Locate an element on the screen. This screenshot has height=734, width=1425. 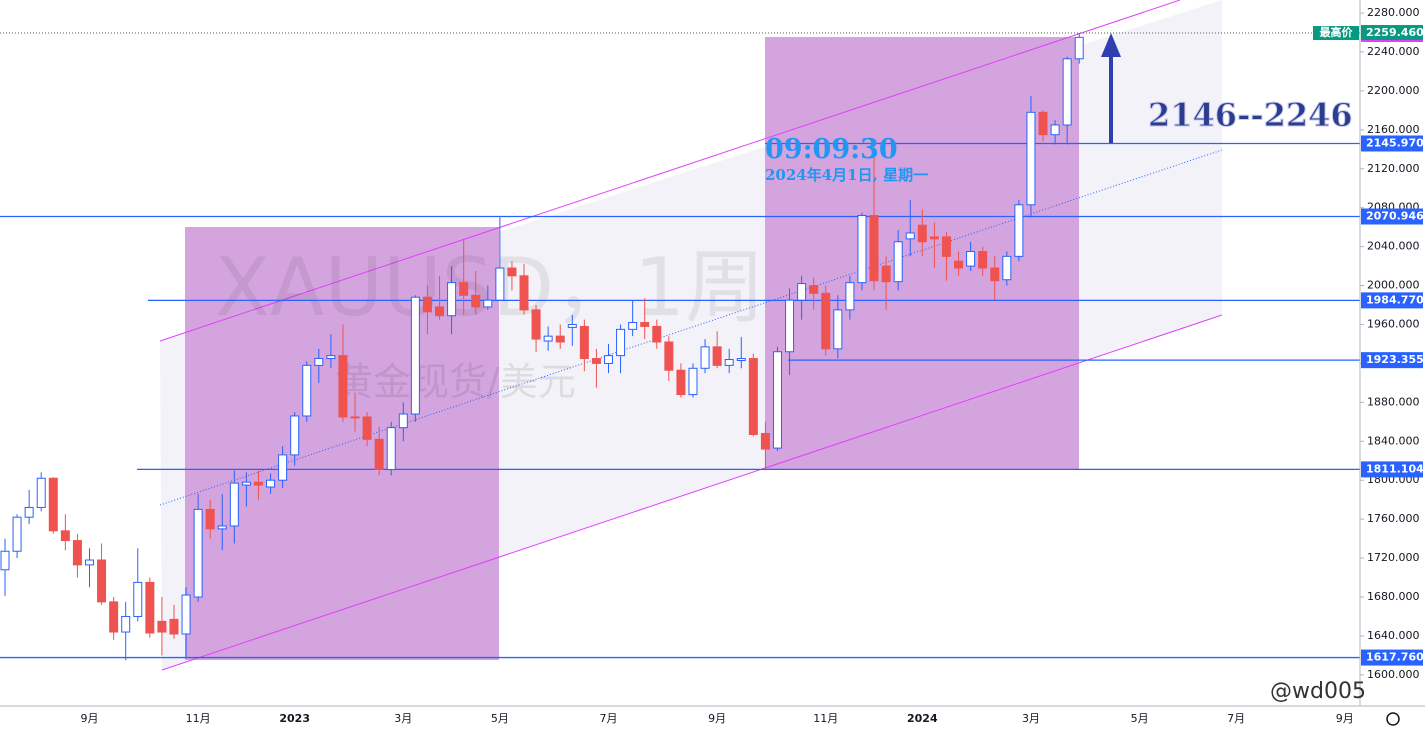
signature: @wd005 is located at coordinates (1318, 691).